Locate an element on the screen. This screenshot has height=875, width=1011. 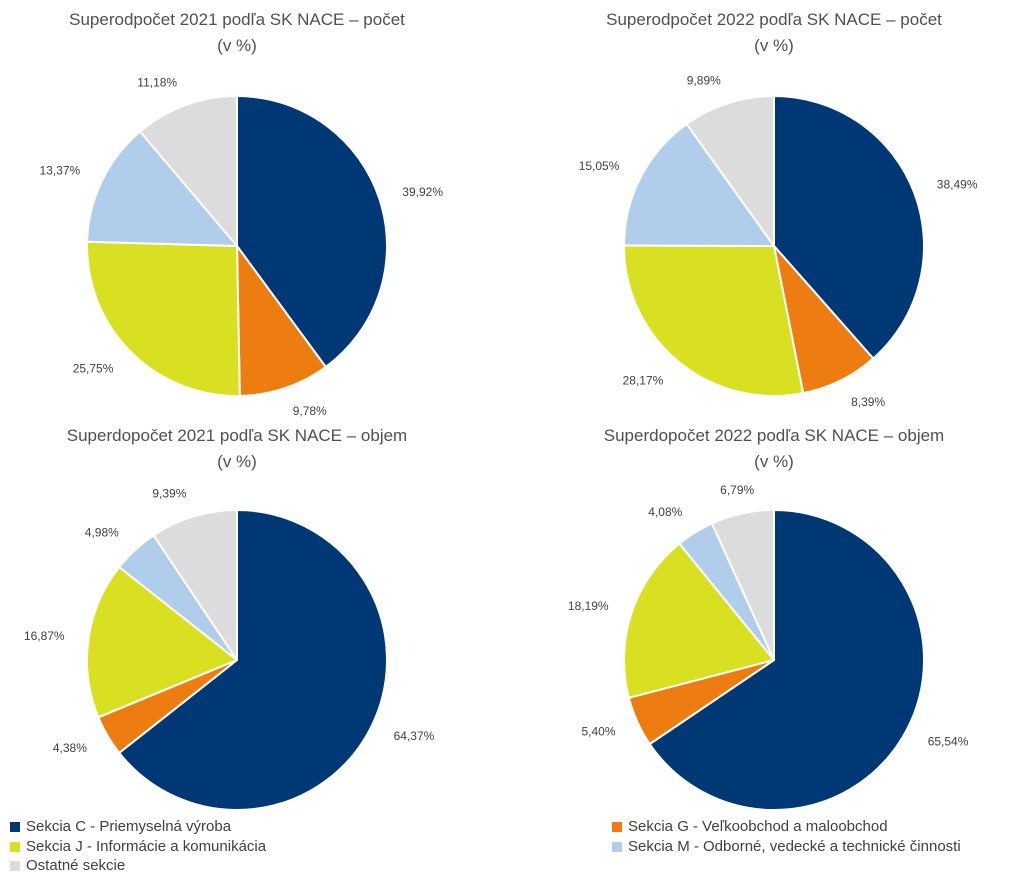
pie-slice-2021-objem-sekcia-j is located at coordinates (162, 642).